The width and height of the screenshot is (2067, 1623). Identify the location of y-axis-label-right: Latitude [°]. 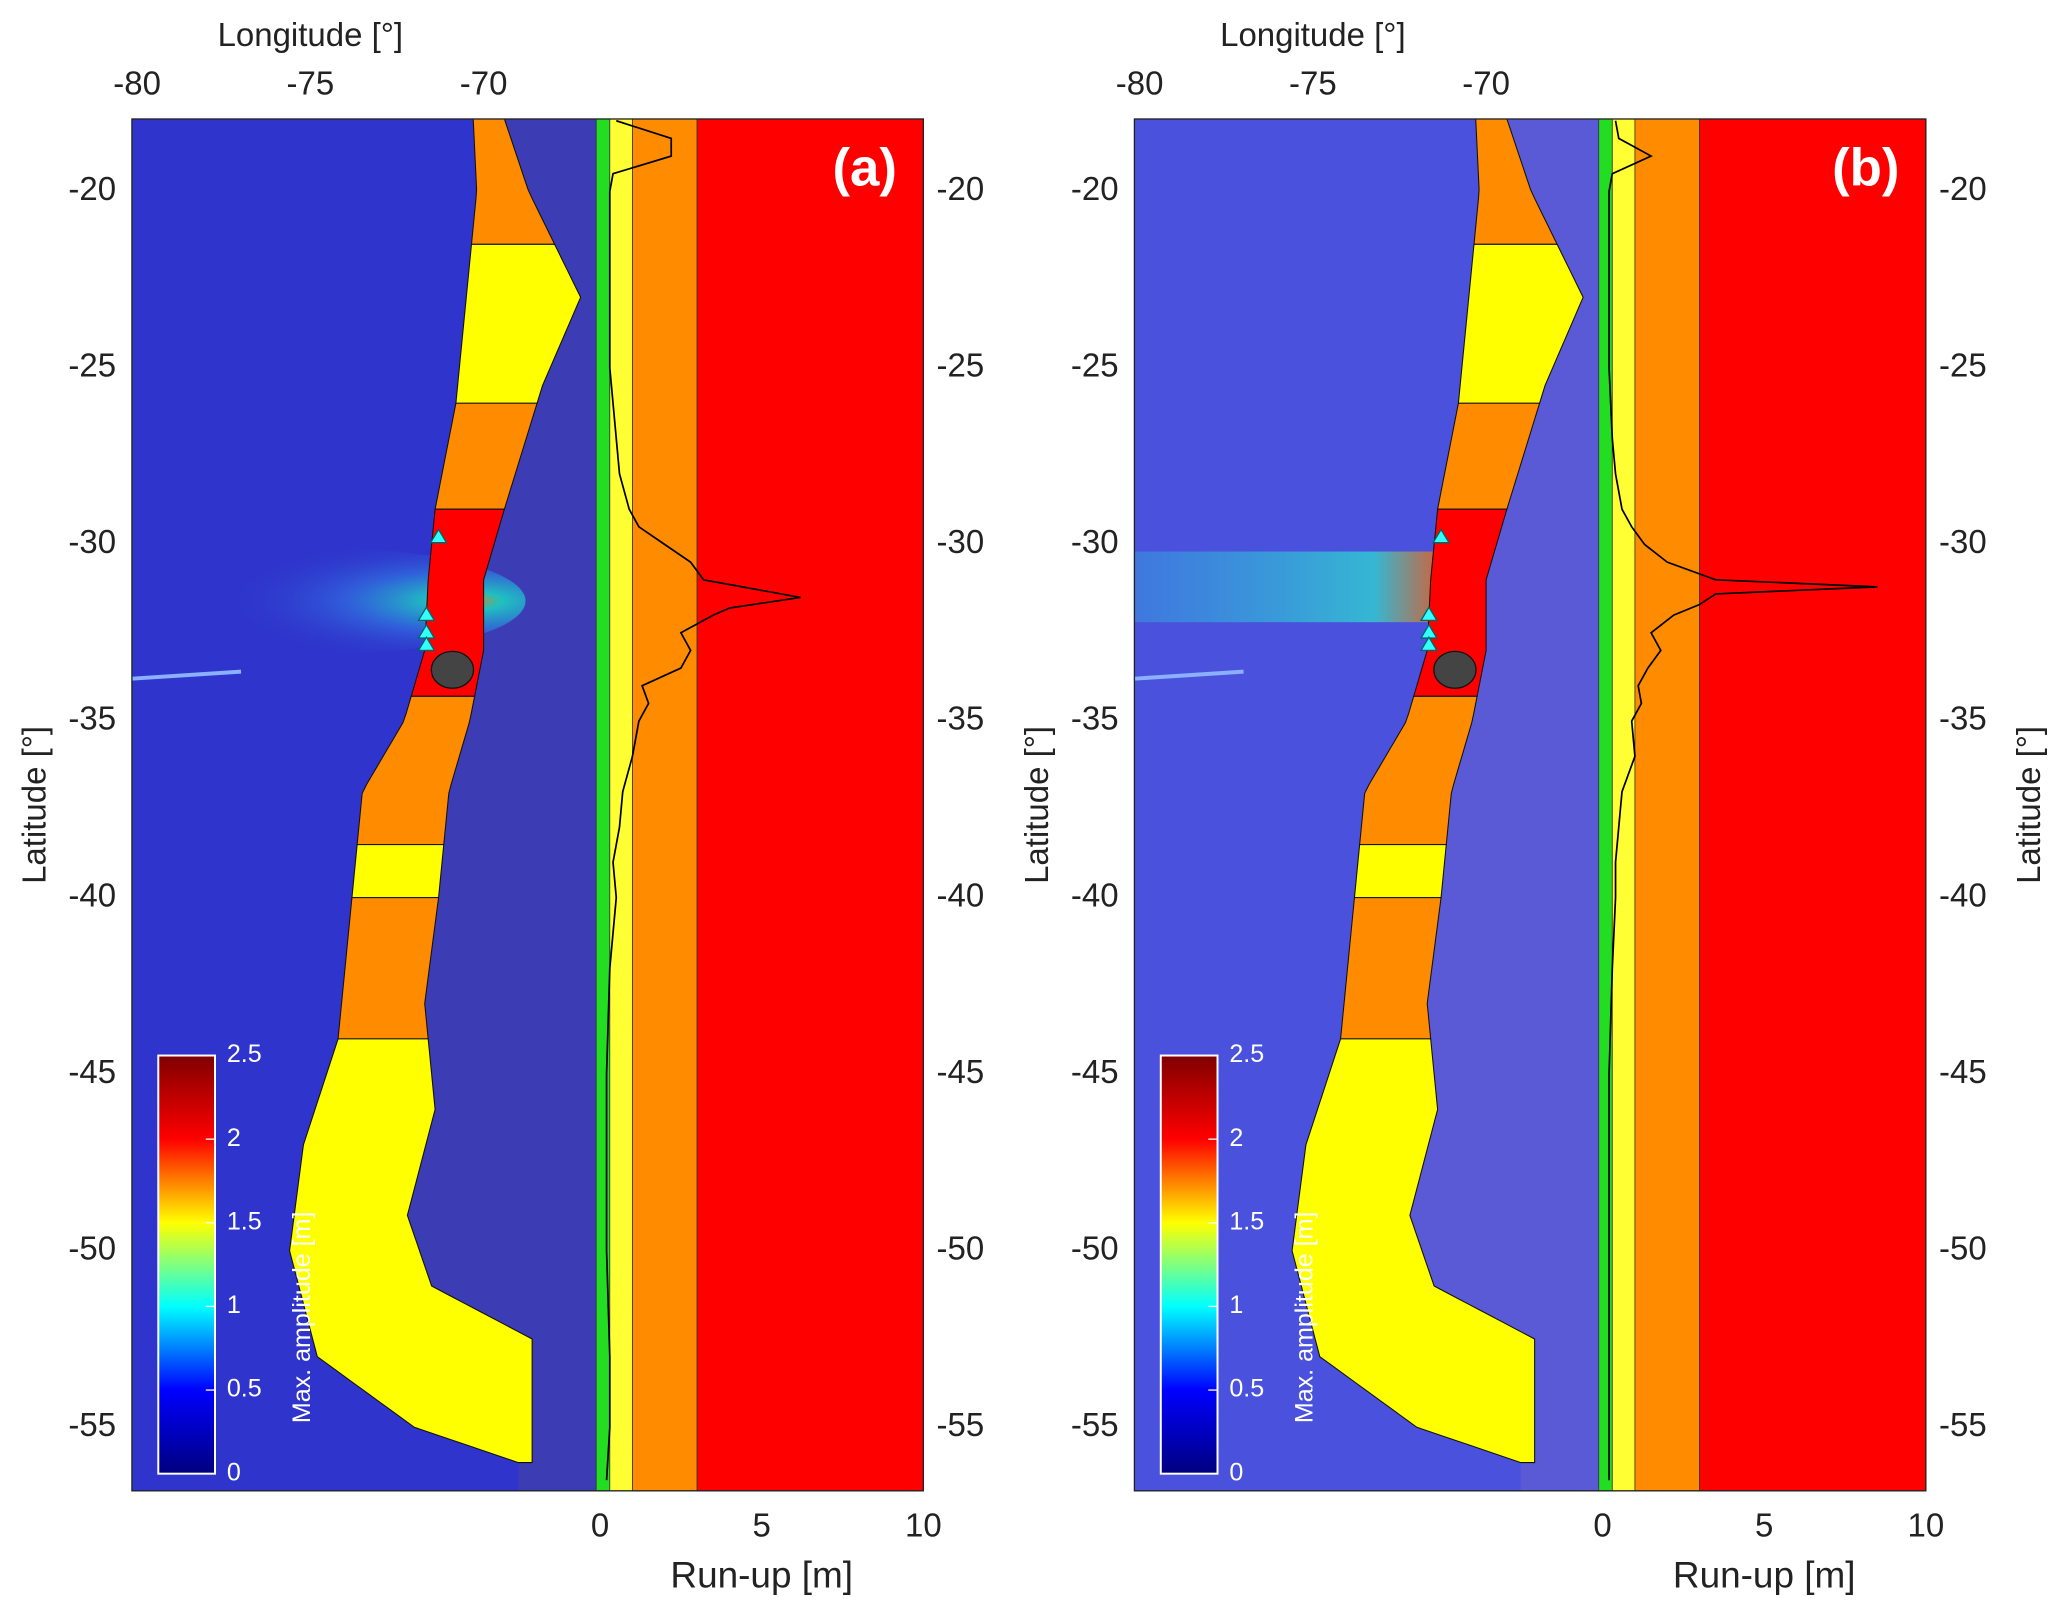
(2028, 805).